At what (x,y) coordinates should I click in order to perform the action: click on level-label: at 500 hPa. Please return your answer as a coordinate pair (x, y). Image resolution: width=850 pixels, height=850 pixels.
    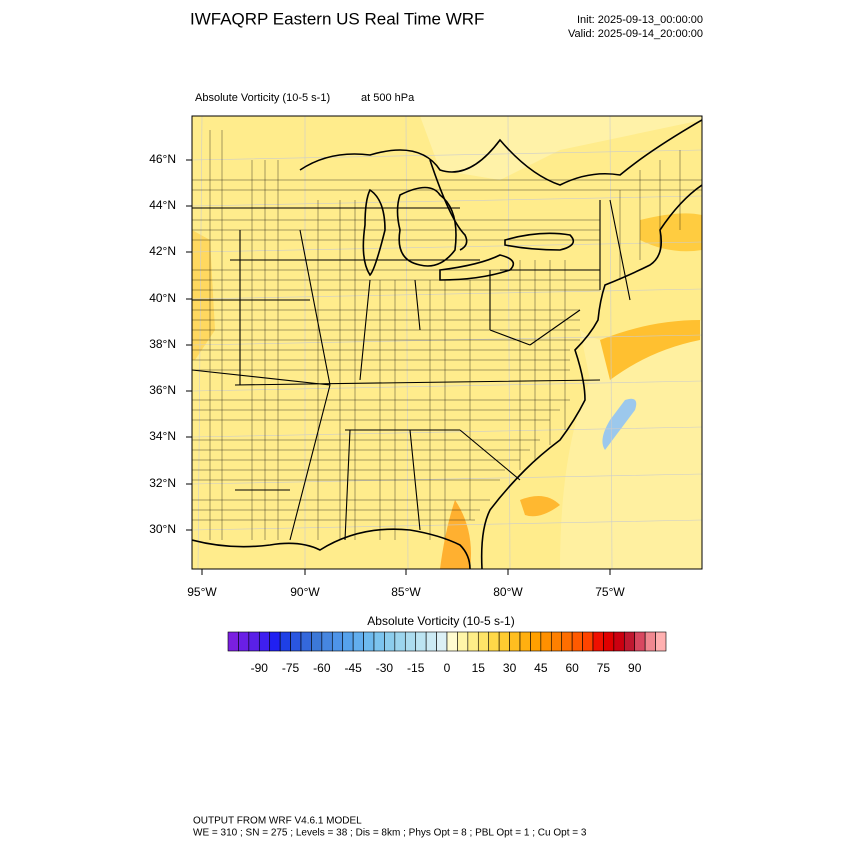
    Looking at the image, I should click on (388, 98).